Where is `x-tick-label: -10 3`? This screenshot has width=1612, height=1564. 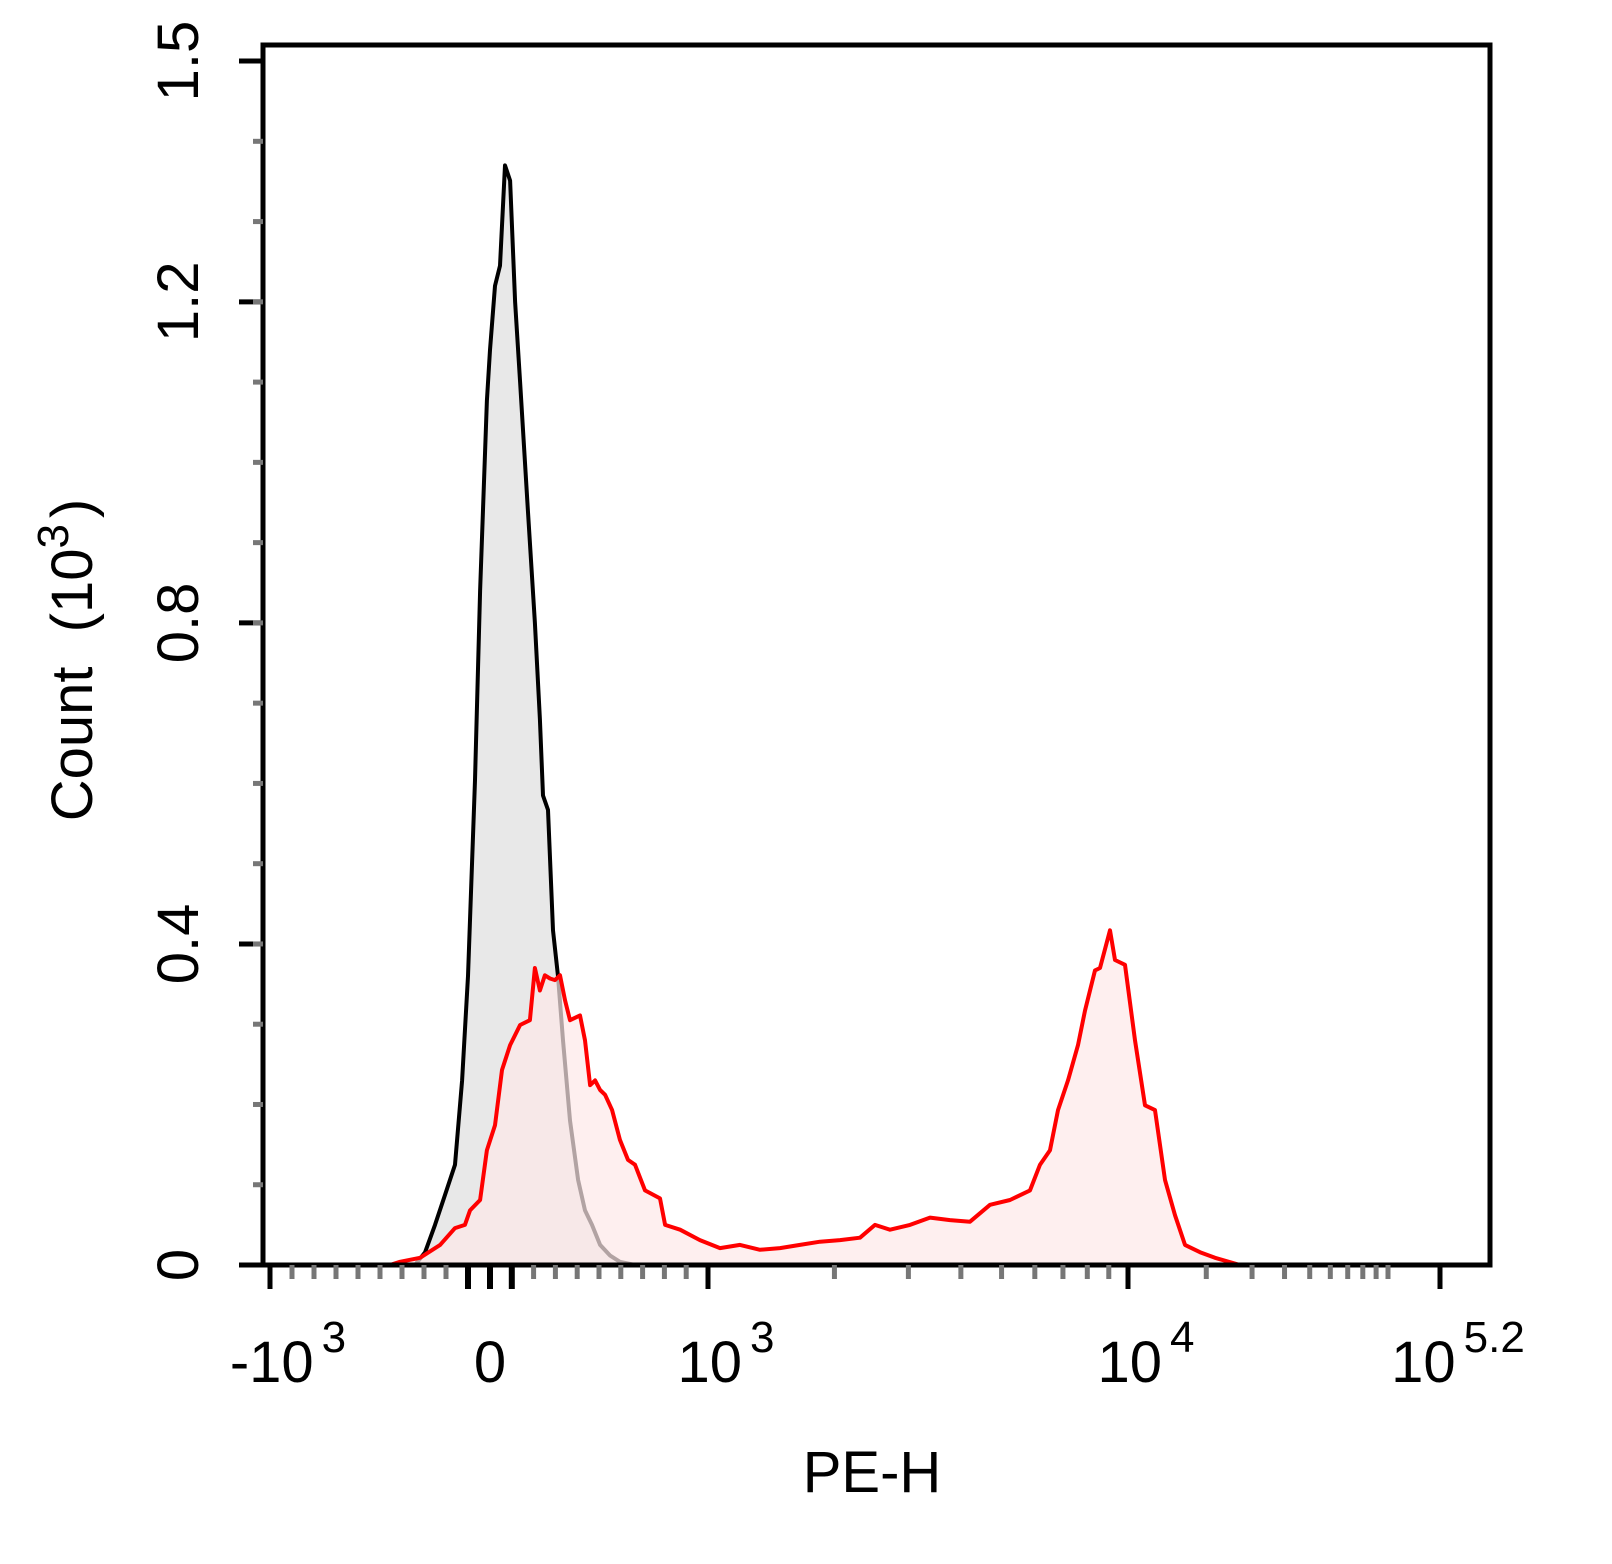 x-tick-label: -10 3 is located at coordinates (288, 1354).